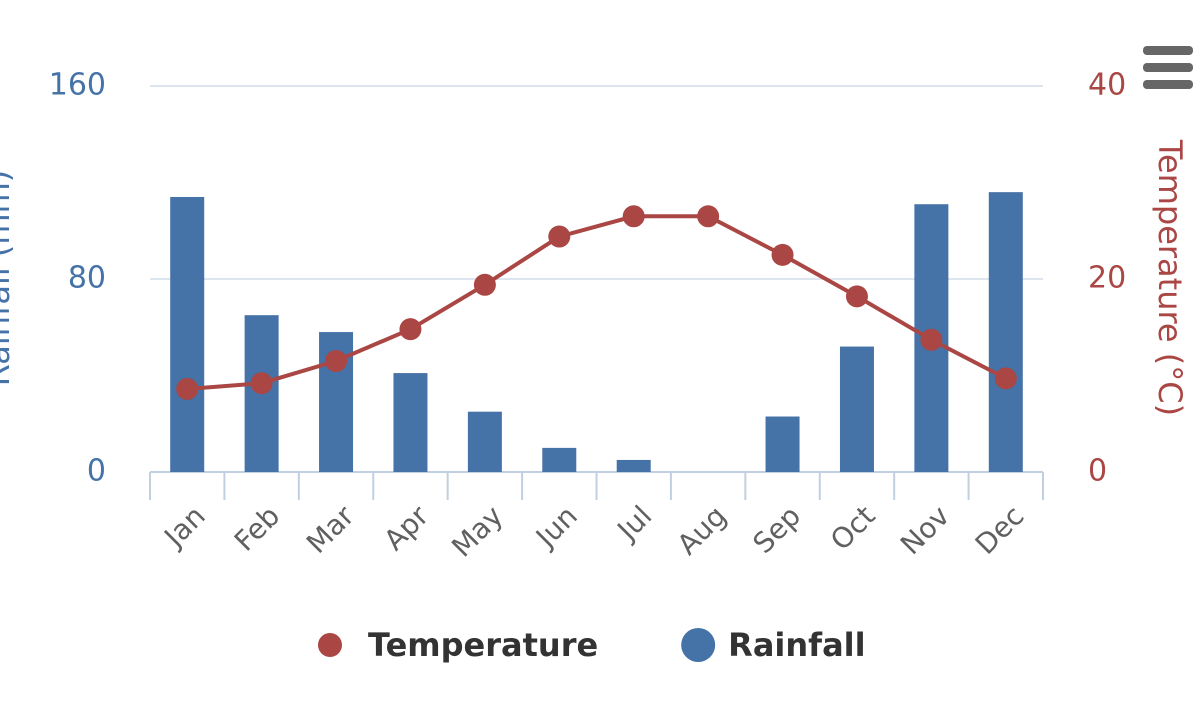 This screenshot has height=712, width=1200. I want to click on menu-icon, so click(1168, 67).